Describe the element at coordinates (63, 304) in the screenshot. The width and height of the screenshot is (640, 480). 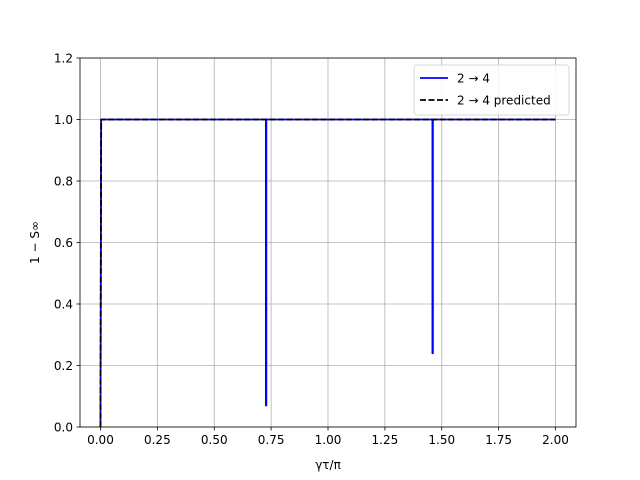
I see `y-tick-label: 0.4` at that location.